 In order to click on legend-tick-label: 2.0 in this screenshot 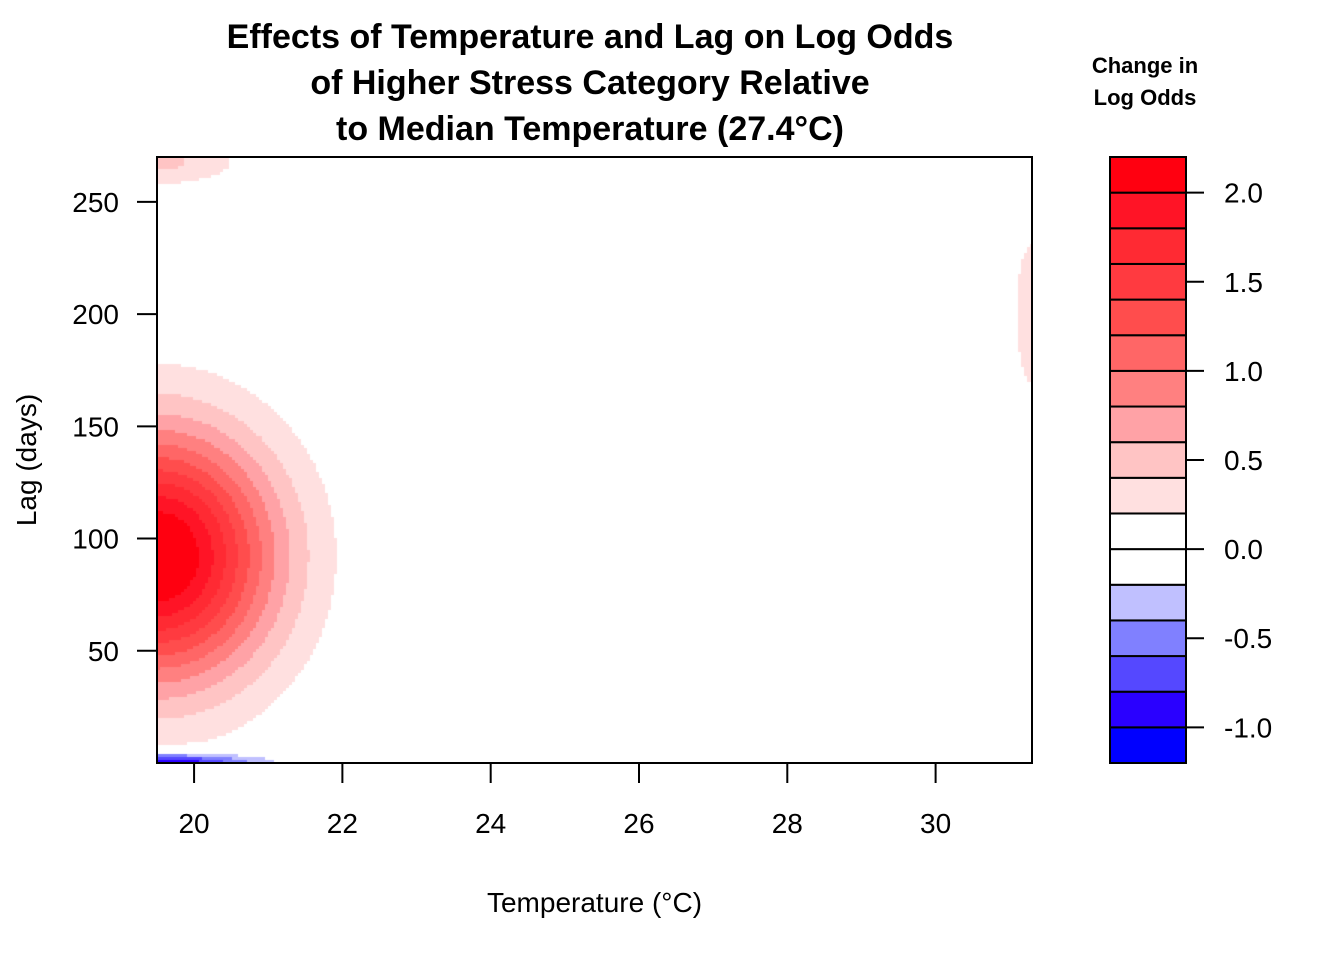, I will do `click(1243, 193)`.